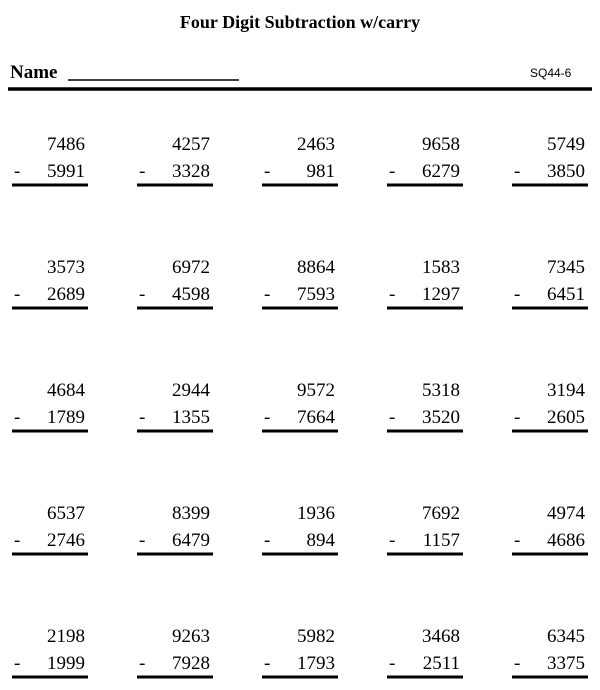 The height and width of the screenshot is (690, 600). What do you see at coordinates (566, 267) in the screenshot?
I see `minuend: 7345` at bounding box center [566, 267].